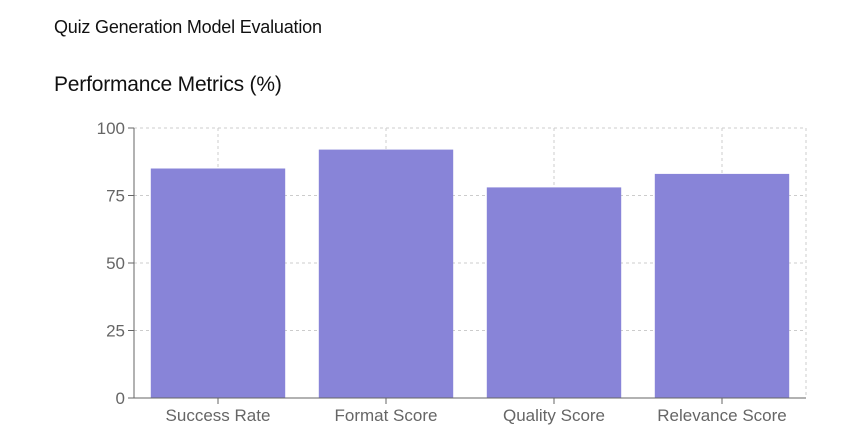 This screenshot has height=425, width=851. Describe the element at coordinates (554, 415) in the screenshot. I see `x-tick-label: Quality Score` at that location.